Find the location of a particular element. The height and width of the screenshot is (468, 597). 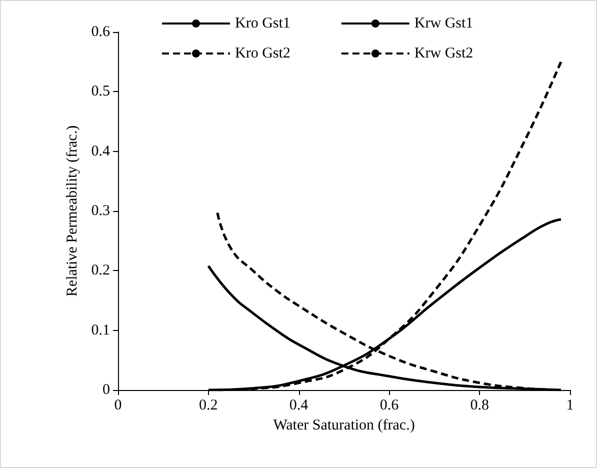

x-tick-label: 0.6 is located at coordinates (390, 406).